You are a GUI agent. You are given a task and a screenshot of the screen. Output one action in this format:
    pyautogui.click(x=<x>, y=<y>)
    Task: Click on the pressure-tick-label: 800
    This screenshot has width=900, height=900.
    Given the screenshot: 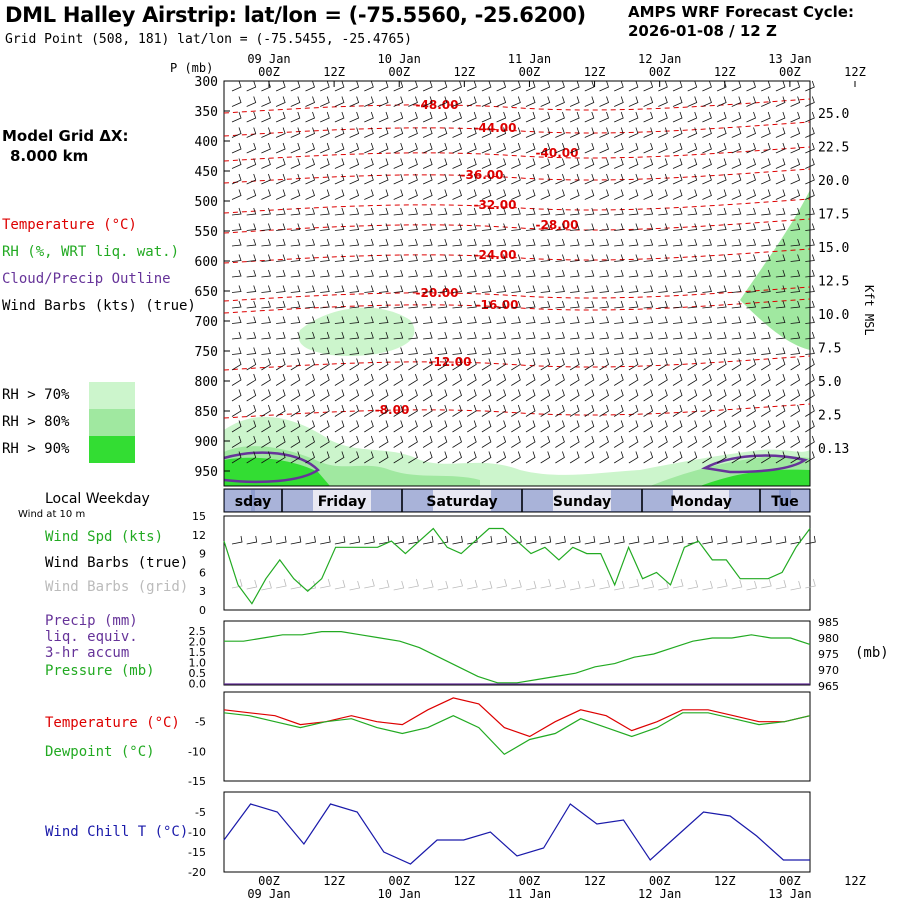 What is the action you would take?
    pyautogui.click(x=206, y=382)
    